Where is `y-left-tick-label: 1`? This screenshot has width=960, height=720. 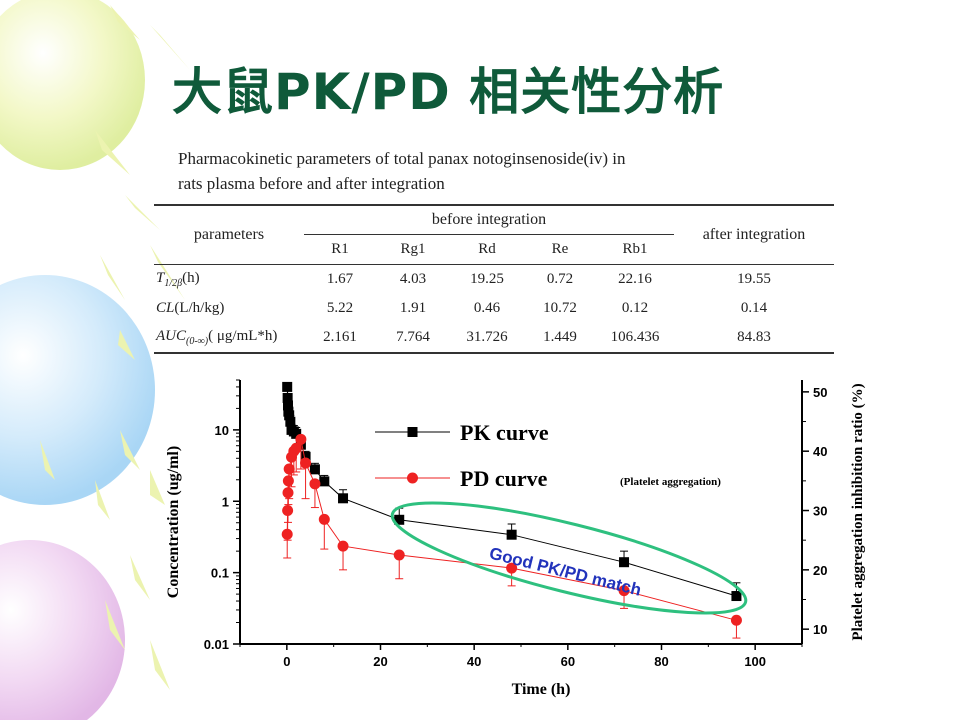
y-left-tick-label: 1 is located at coordinates (225, 501).